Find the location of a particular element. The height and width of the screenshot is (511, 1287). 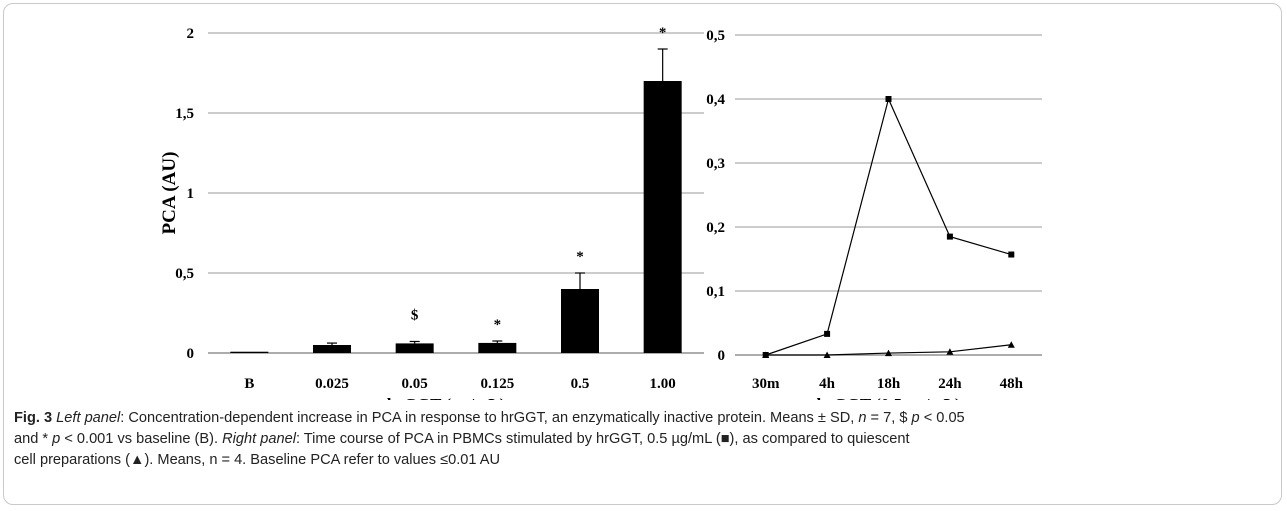

caption-text: < 0.05 is located at coordinates (942, 418).